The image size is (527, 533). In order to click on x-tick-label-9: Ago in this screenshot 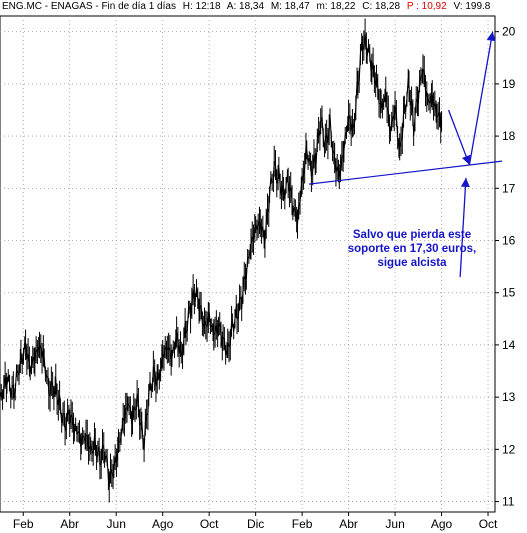, I will do `click(442, 524)`.